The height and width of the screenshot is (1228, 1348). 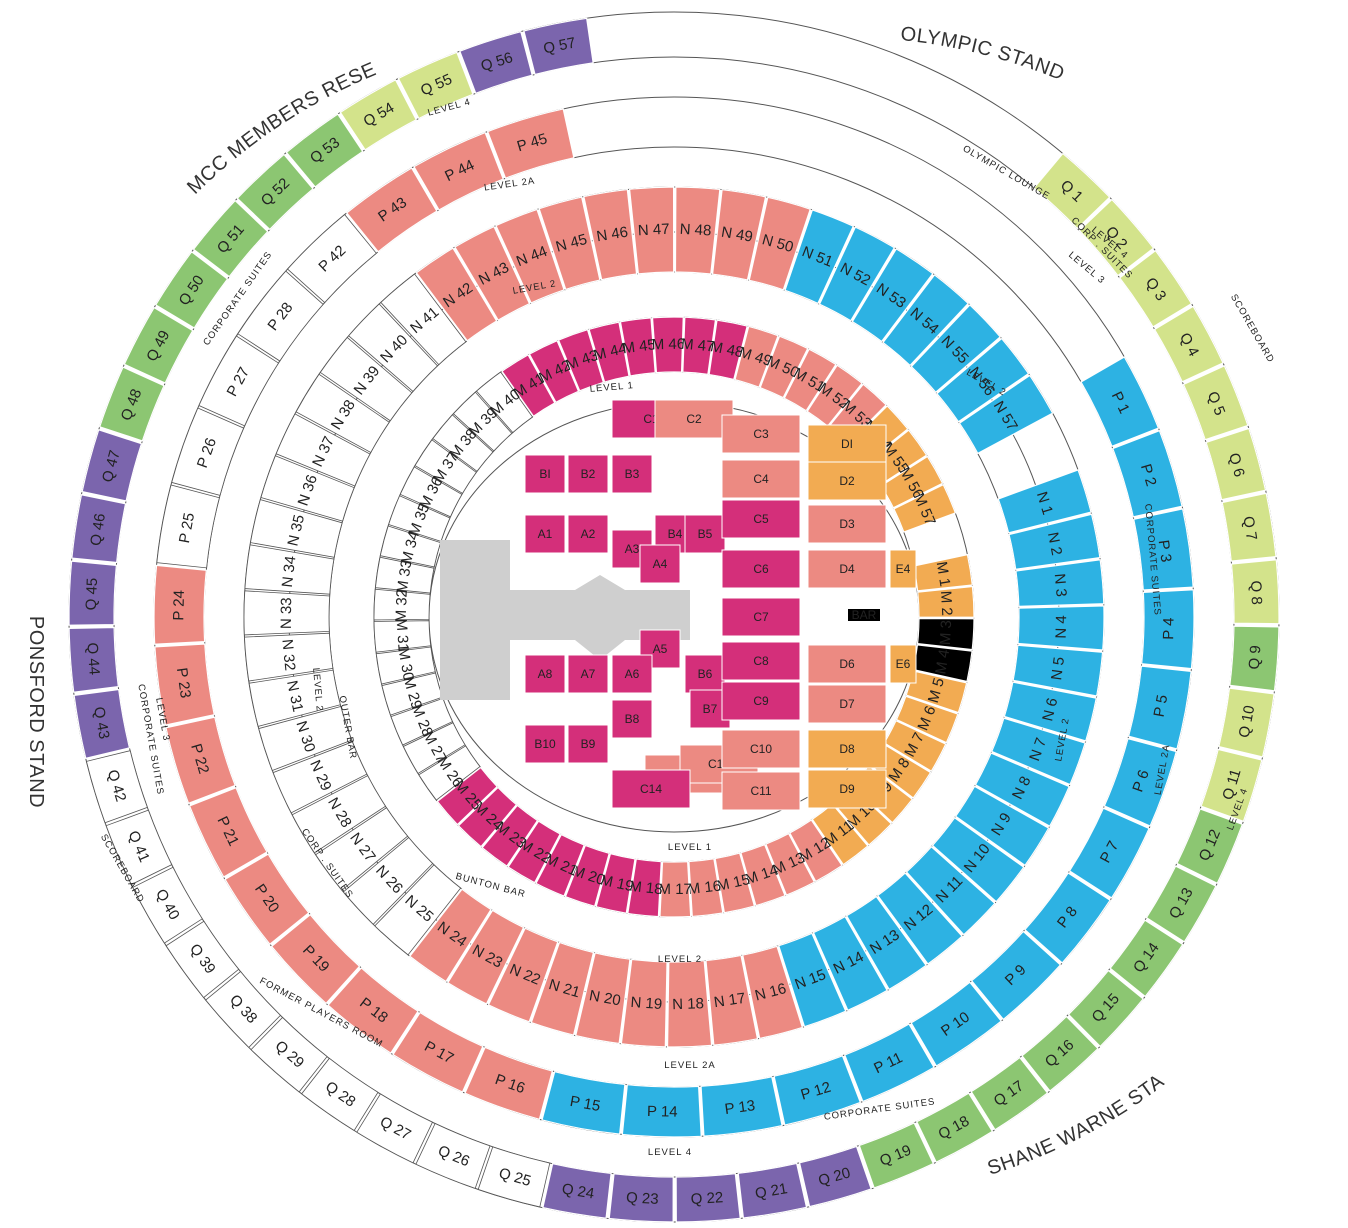 What do you see at coordinates (296, 528) in the screenshot?
I see `section-n-n35` at bounding box center [296, 528].